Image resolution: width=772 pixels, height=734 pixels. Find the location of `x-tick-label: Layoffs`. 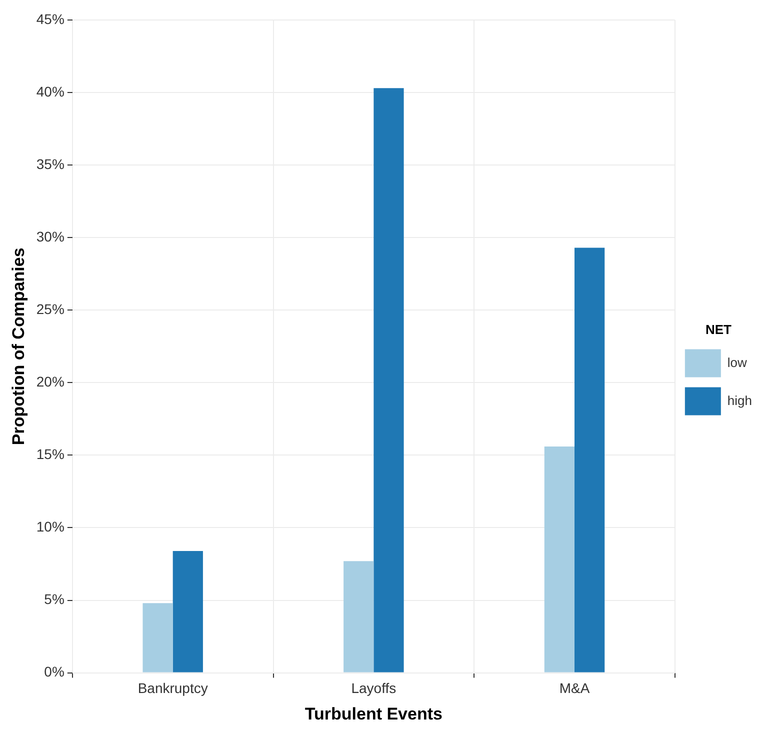

x-tick-label: Layoffs is located at coordinates (373, 688).